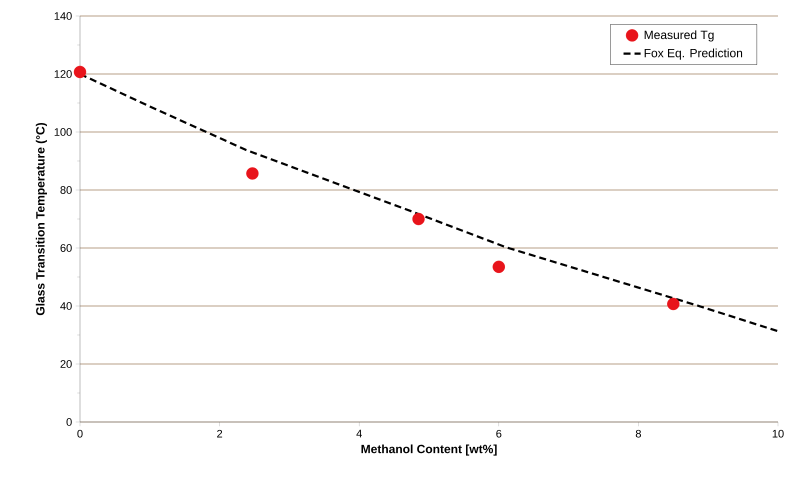  Describe the element at coordinates (499, 434) in the screenshot. I see `x-tick-label: 6` at that location.